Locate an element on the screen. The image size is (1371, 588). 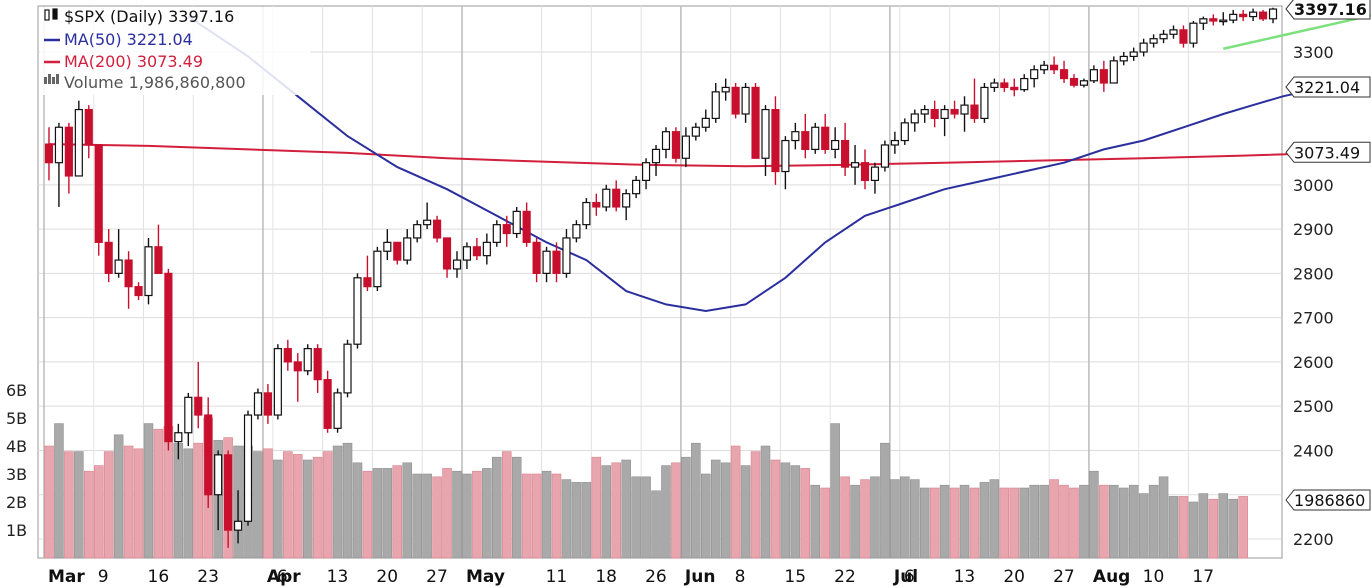
candlestick-icon is located at coordinates (55, 14).